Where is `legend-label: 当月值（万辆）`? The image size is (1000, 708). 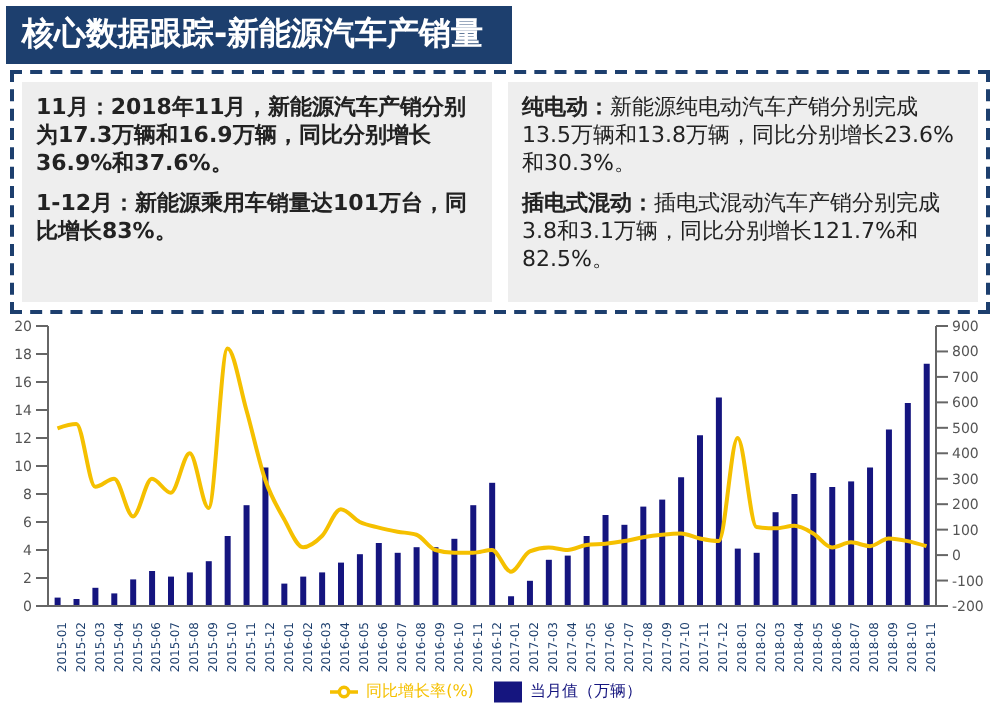 legend-label: 当月值（万辆） is located at coordinates (585, 691).